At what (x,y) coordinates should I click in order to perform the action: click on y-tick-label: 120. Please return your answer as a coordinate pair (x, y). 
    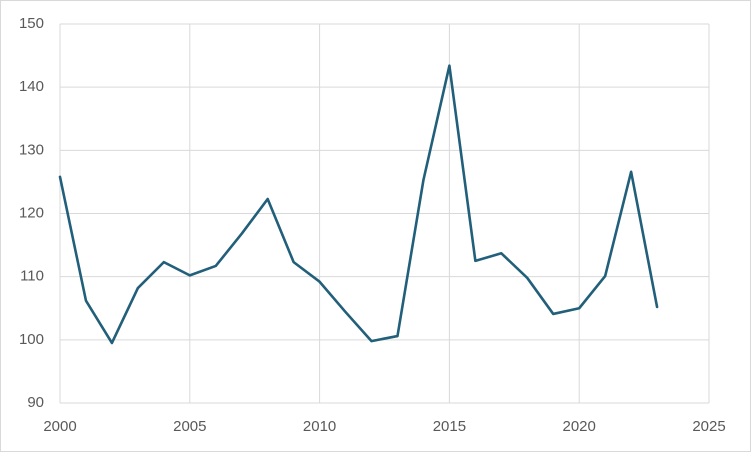
    Looking at the image, I should click on (31, 212).